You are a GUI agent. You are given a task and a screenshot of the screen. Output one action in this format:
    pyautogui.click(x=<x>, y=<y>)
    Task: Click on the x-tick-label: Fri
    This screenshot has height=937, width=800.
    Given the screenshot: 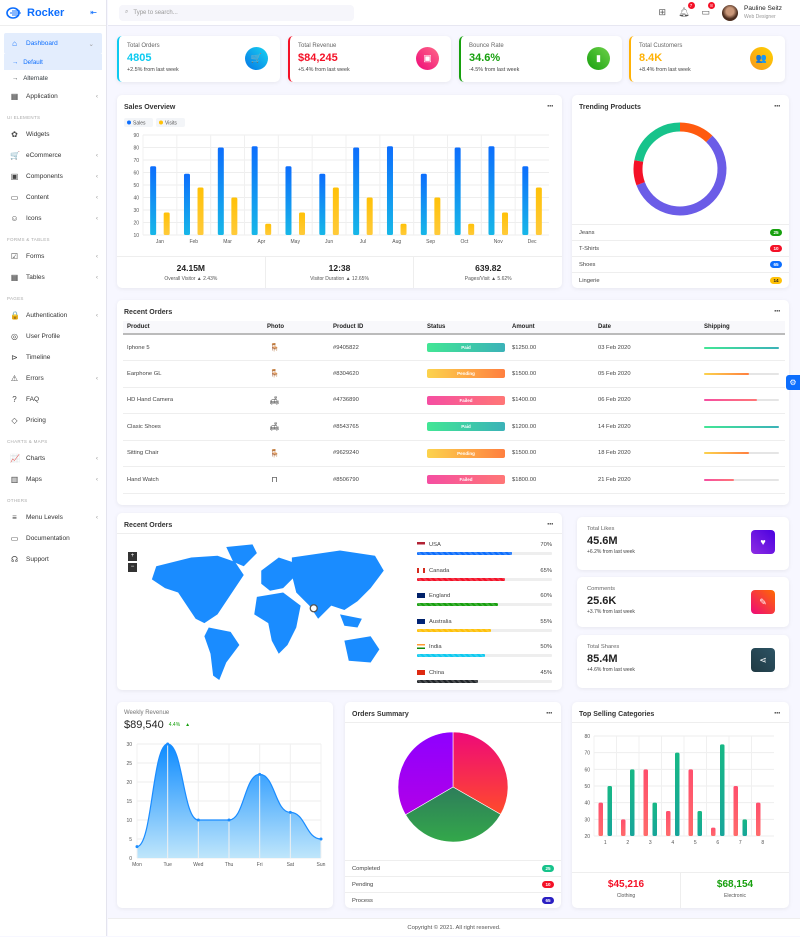 What is the action you would take?
    pyautogui.click(x=260, y=865)
    